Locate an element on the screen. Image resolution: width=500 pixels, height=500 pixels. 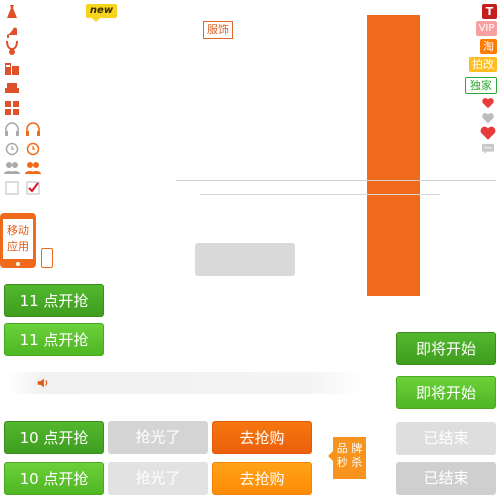
mobile-app-button: 移动 应用 is located at coordinates (18, 240).